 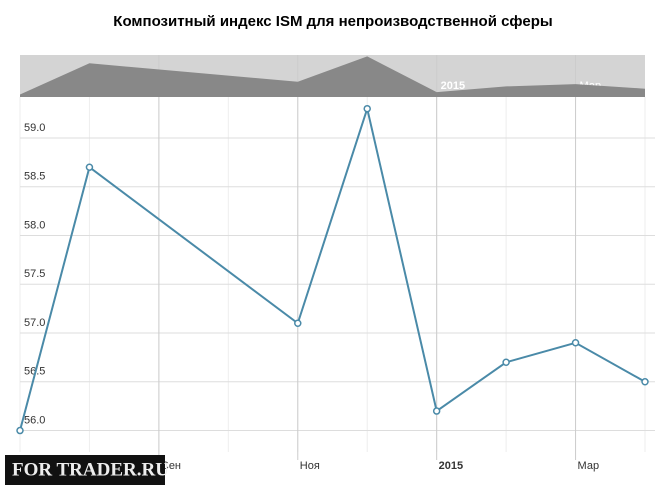 I want to click on watermark-bg, so click(x=85, y=470).